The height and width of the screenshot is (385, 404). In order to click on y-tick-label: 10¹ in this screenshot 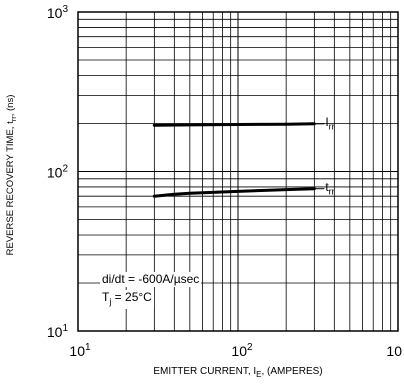, I will do `click(58, 331)`.